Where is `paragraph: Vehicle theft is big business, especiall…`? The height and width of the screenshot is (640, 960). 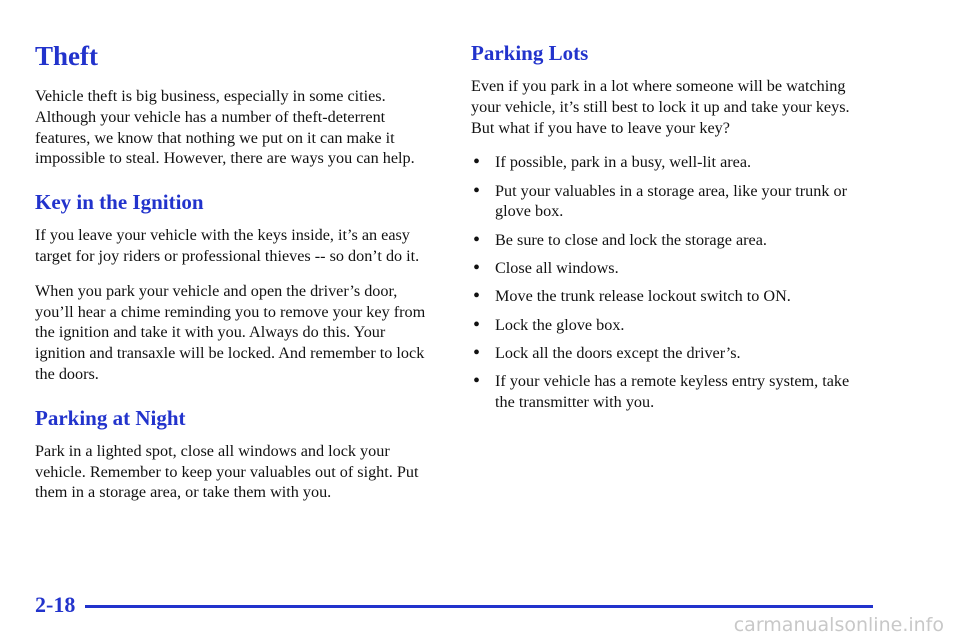 paragraph: Vehicle theft is big business, especiall… is located at coordinates (225, 127).